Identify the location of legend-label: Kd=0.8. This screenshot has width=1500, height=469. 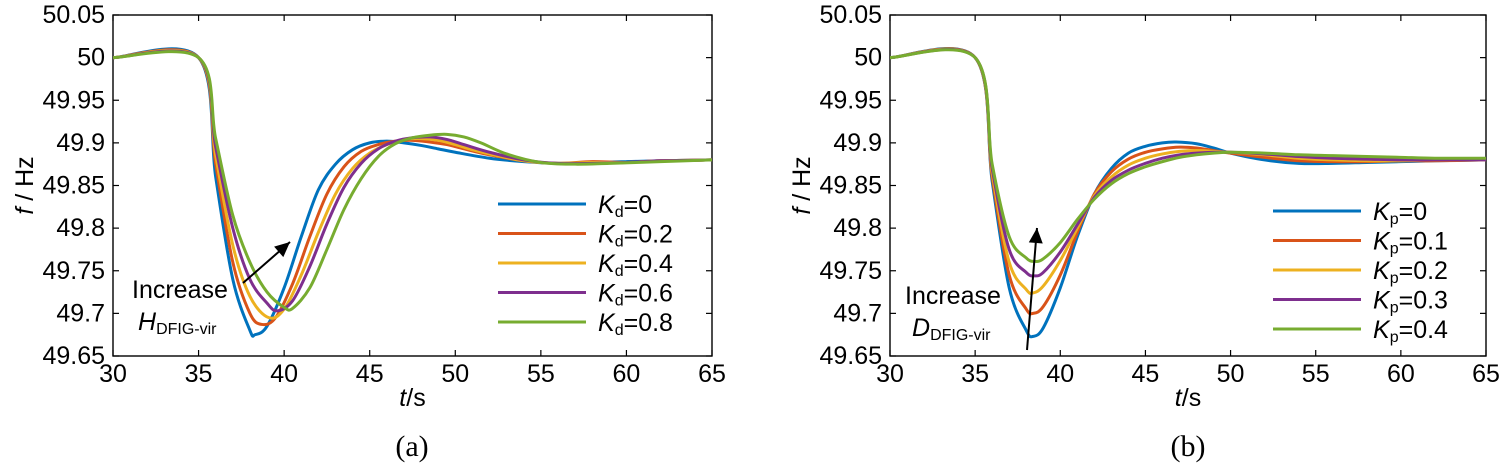
(635, 324).